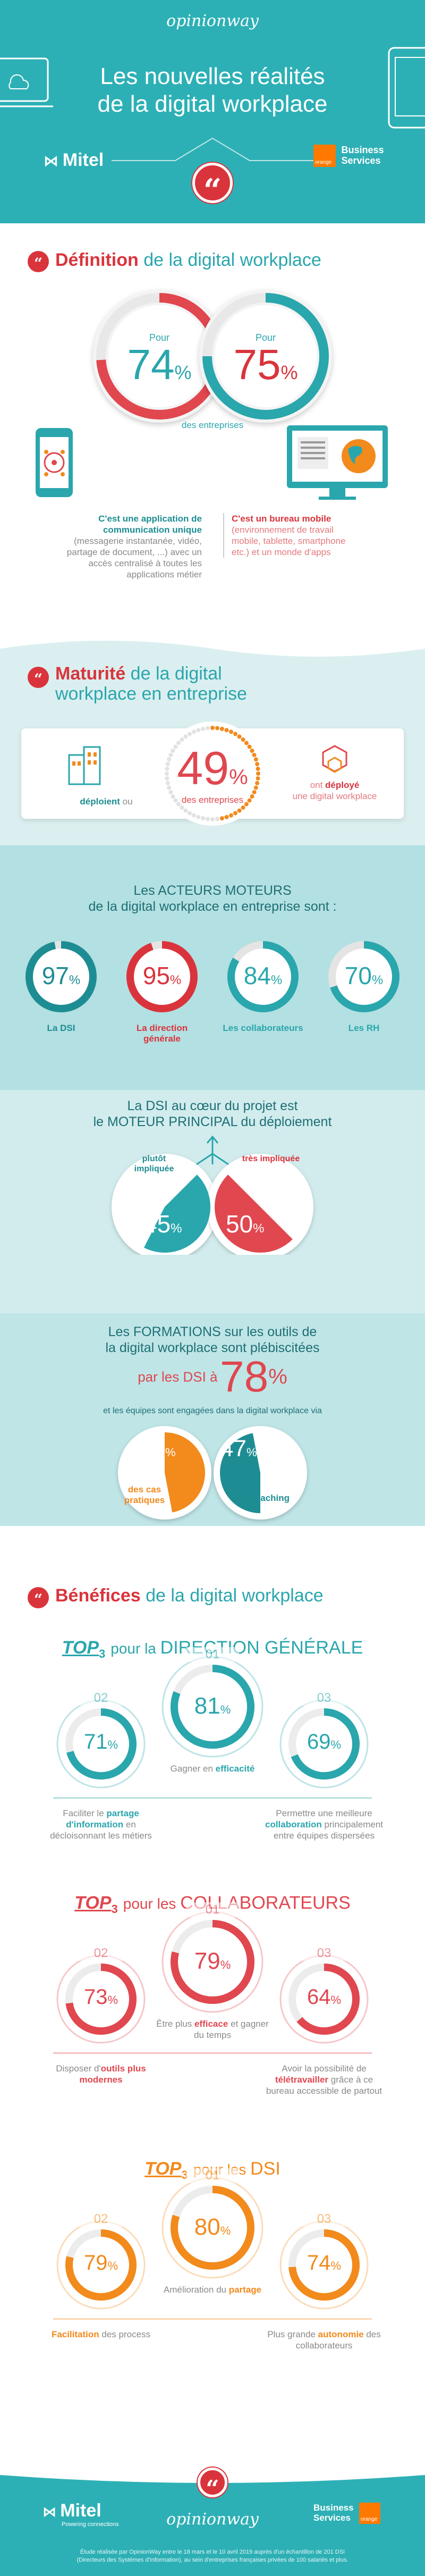 This screenshot has width=425, height=2576. Describe the element at coordinates (101, 1830) in the screenshot. I see `text-rest: en décloisonnant les métiers` at that location.